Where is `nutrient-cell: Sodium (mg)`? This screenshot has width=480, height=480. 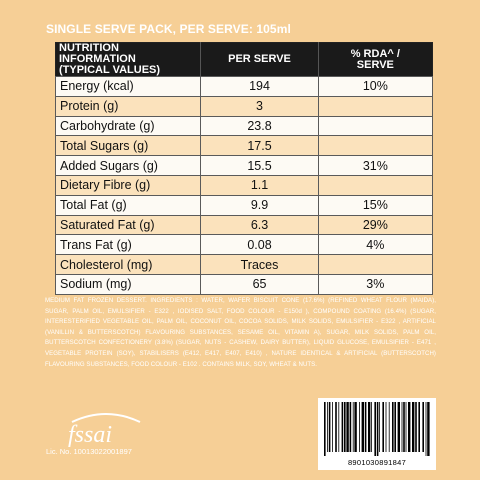 nutrient-cell: Sodium (mg) is located at coordinates (128, 284).